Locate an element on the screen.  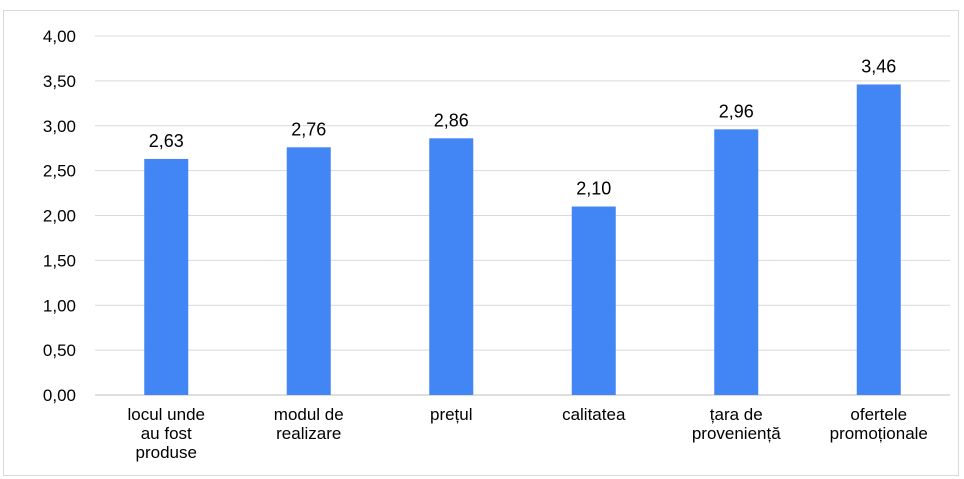
y-tick-label: 1,50 is located at coordinates (59, 260).